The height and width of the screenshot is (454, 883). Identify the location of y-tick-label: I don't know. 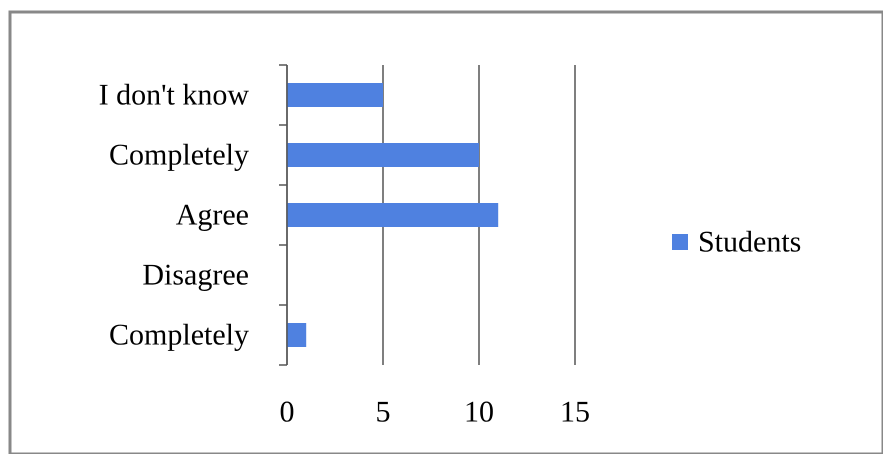
(174, 95).